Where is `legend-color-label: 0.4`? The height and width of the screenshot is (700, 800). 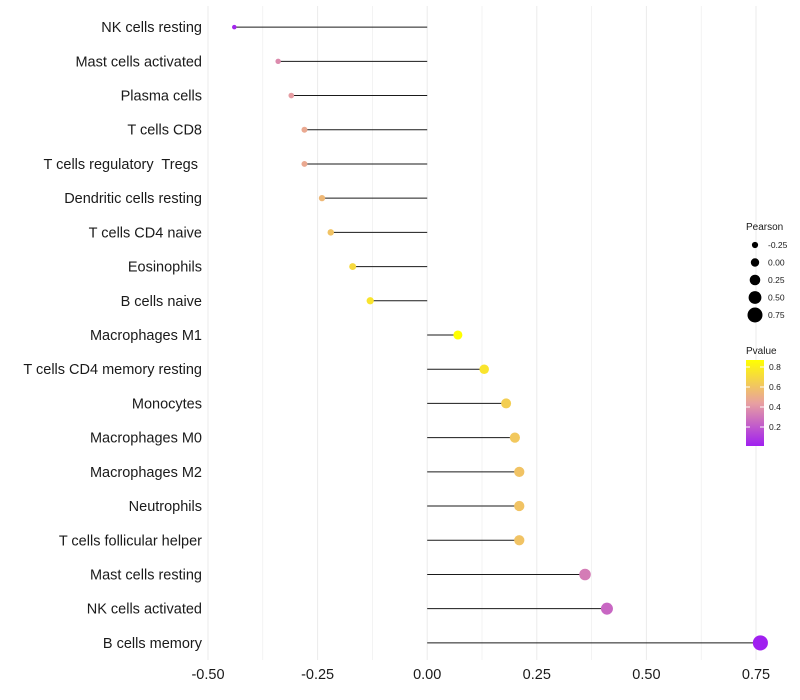 legend-color-label: 0.4 is located at coordinates (775, 407).